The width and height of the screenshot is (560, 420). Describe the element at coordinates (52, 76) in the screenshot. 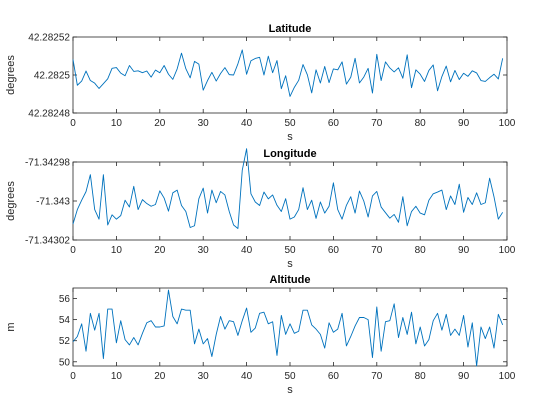

I see `y-tick-label: 42.2825` at that location.